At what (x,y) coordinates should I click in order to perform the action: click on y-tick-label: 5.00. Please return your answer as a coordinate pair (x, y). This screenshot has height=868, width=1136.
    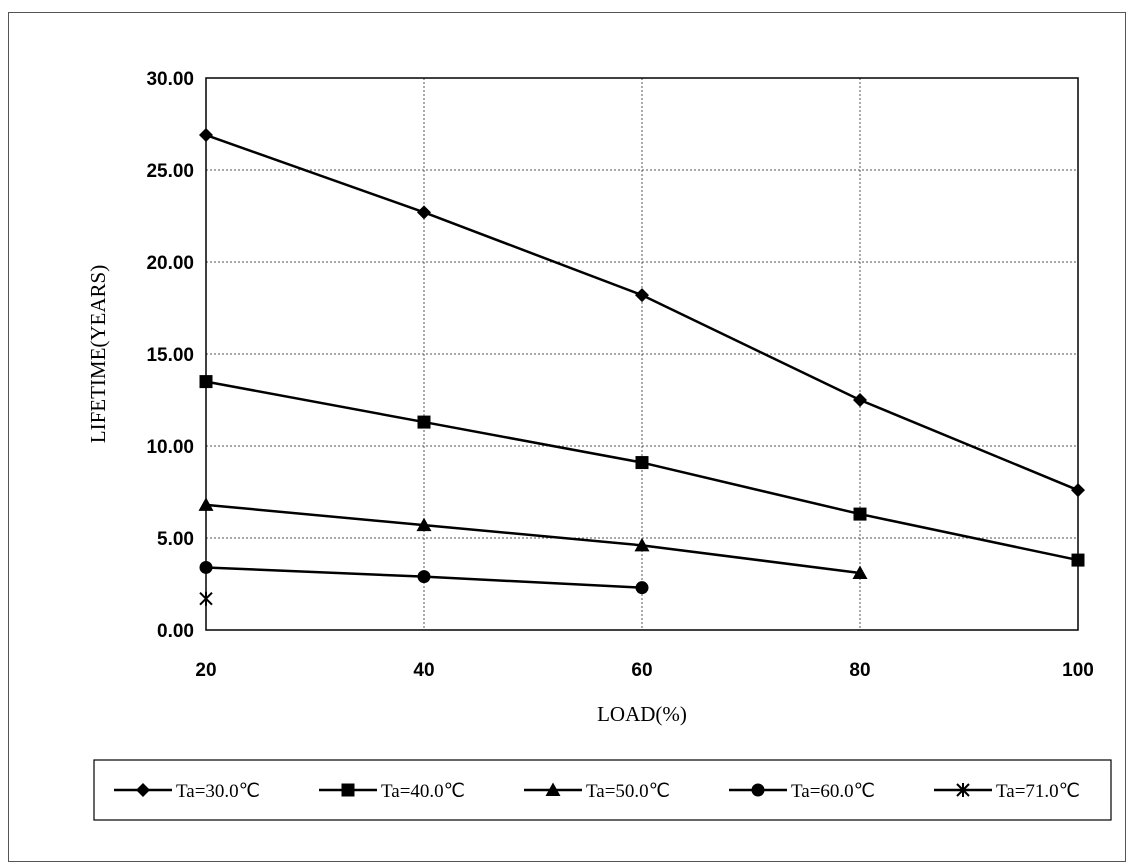
    Looking at the image, I should click on (175, 539).